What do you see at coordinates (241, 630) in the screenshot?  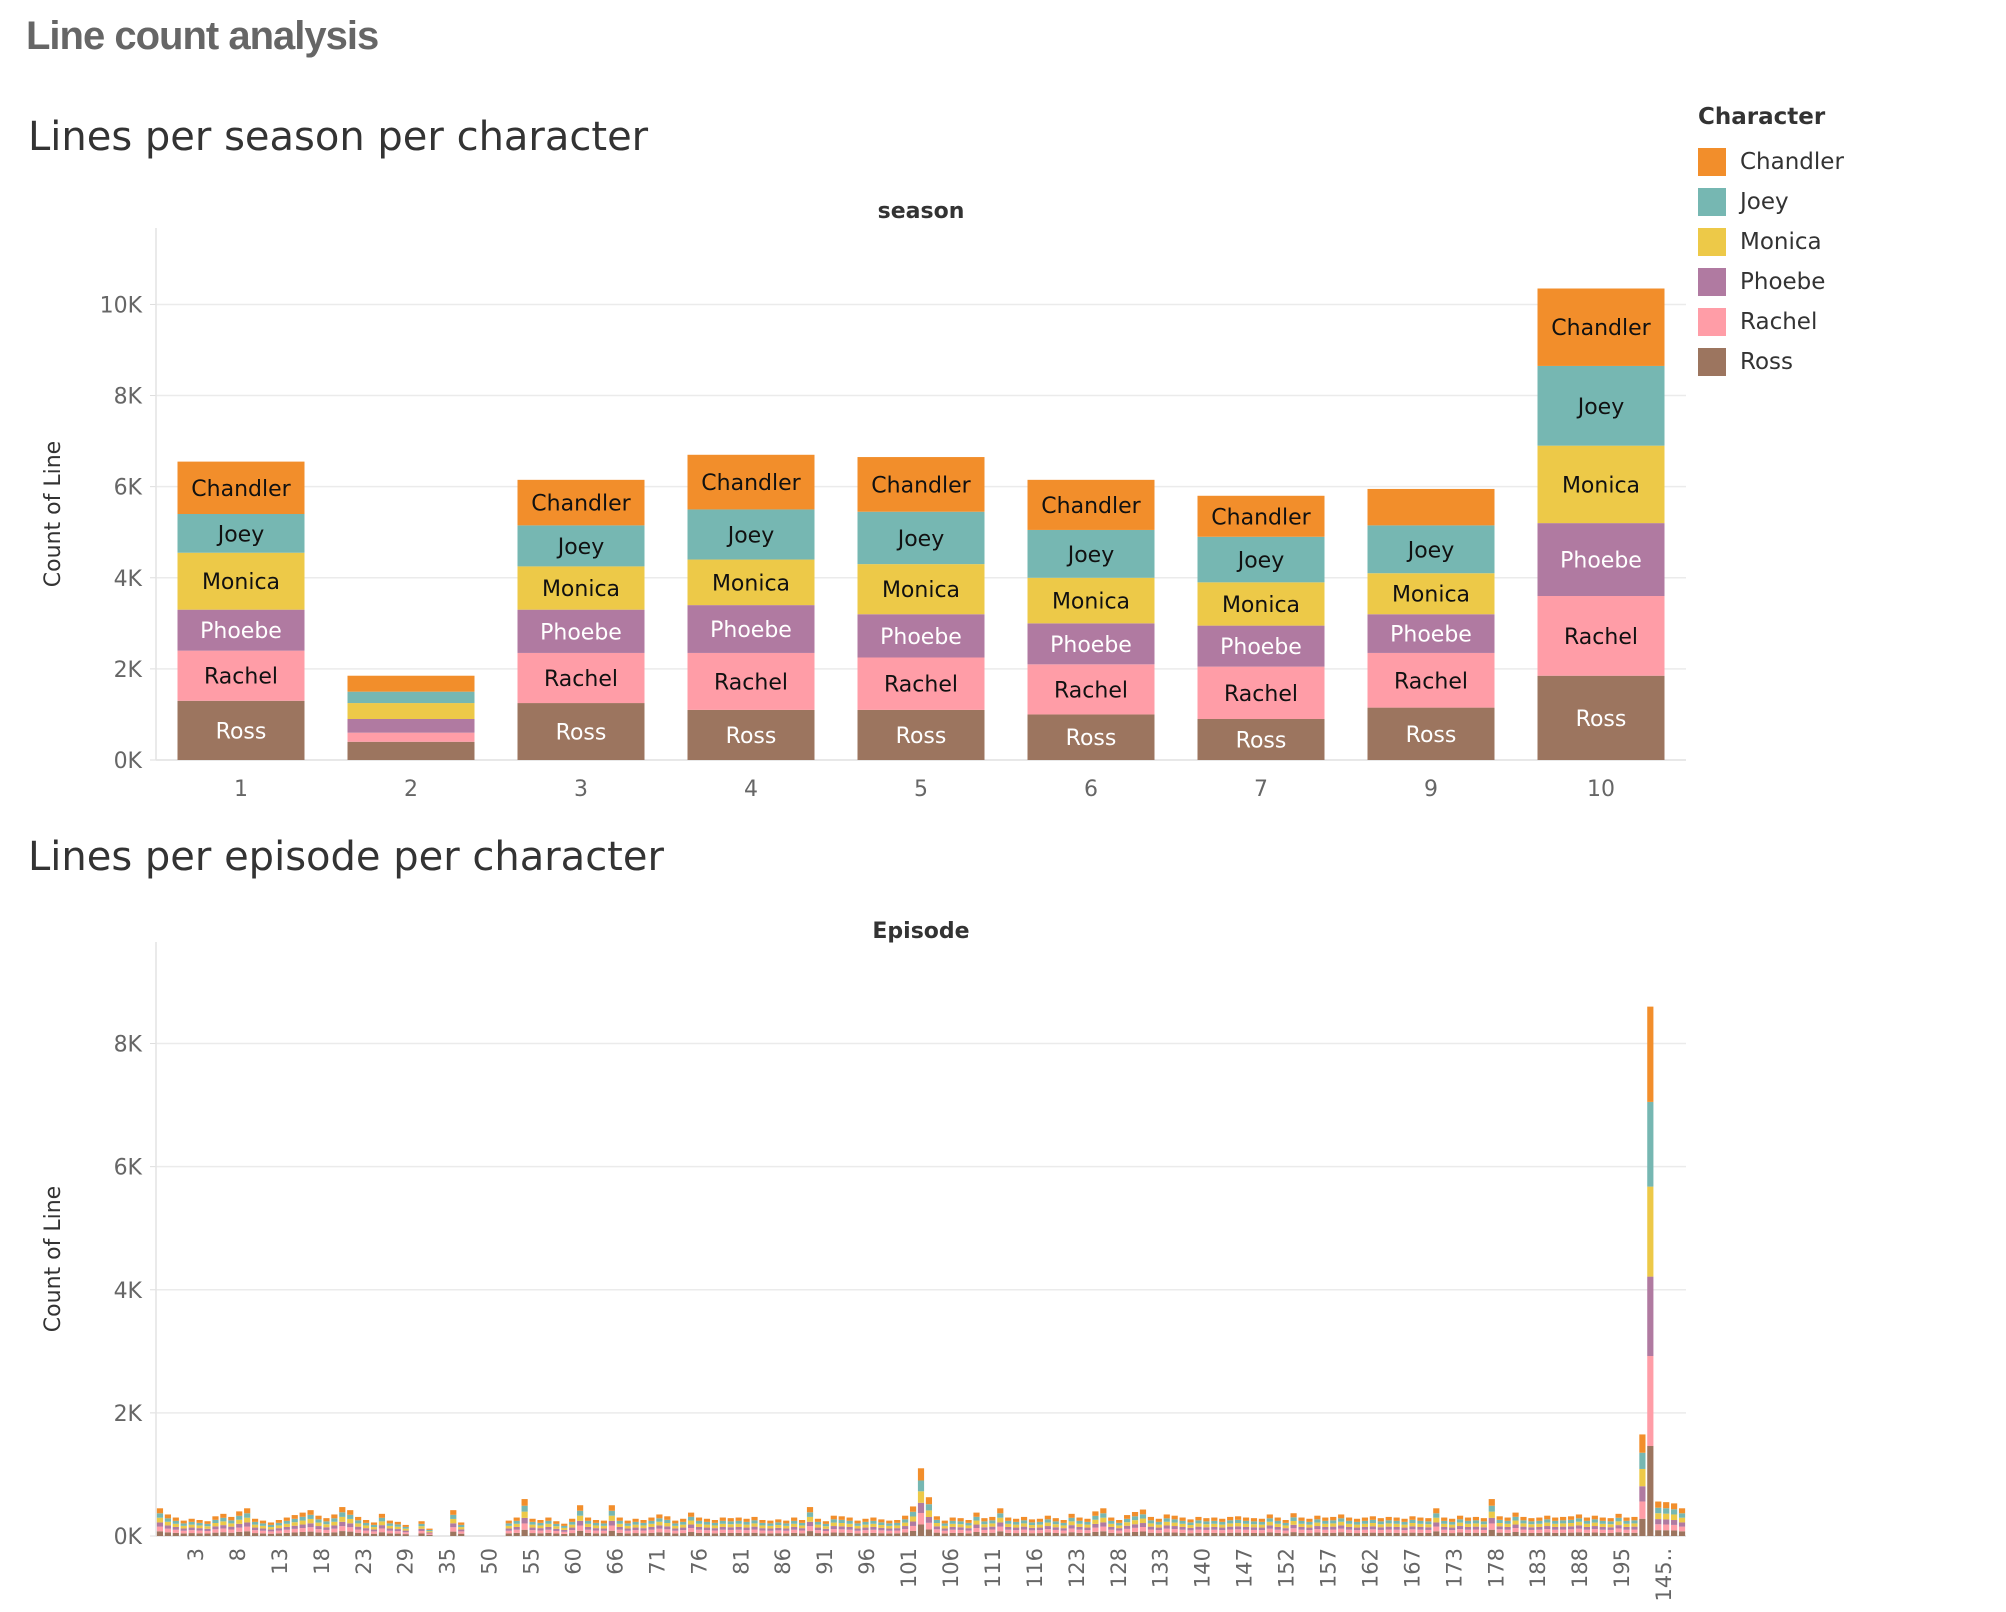 I see `bar-segment-phoebe` at bounding box center [241, 630].